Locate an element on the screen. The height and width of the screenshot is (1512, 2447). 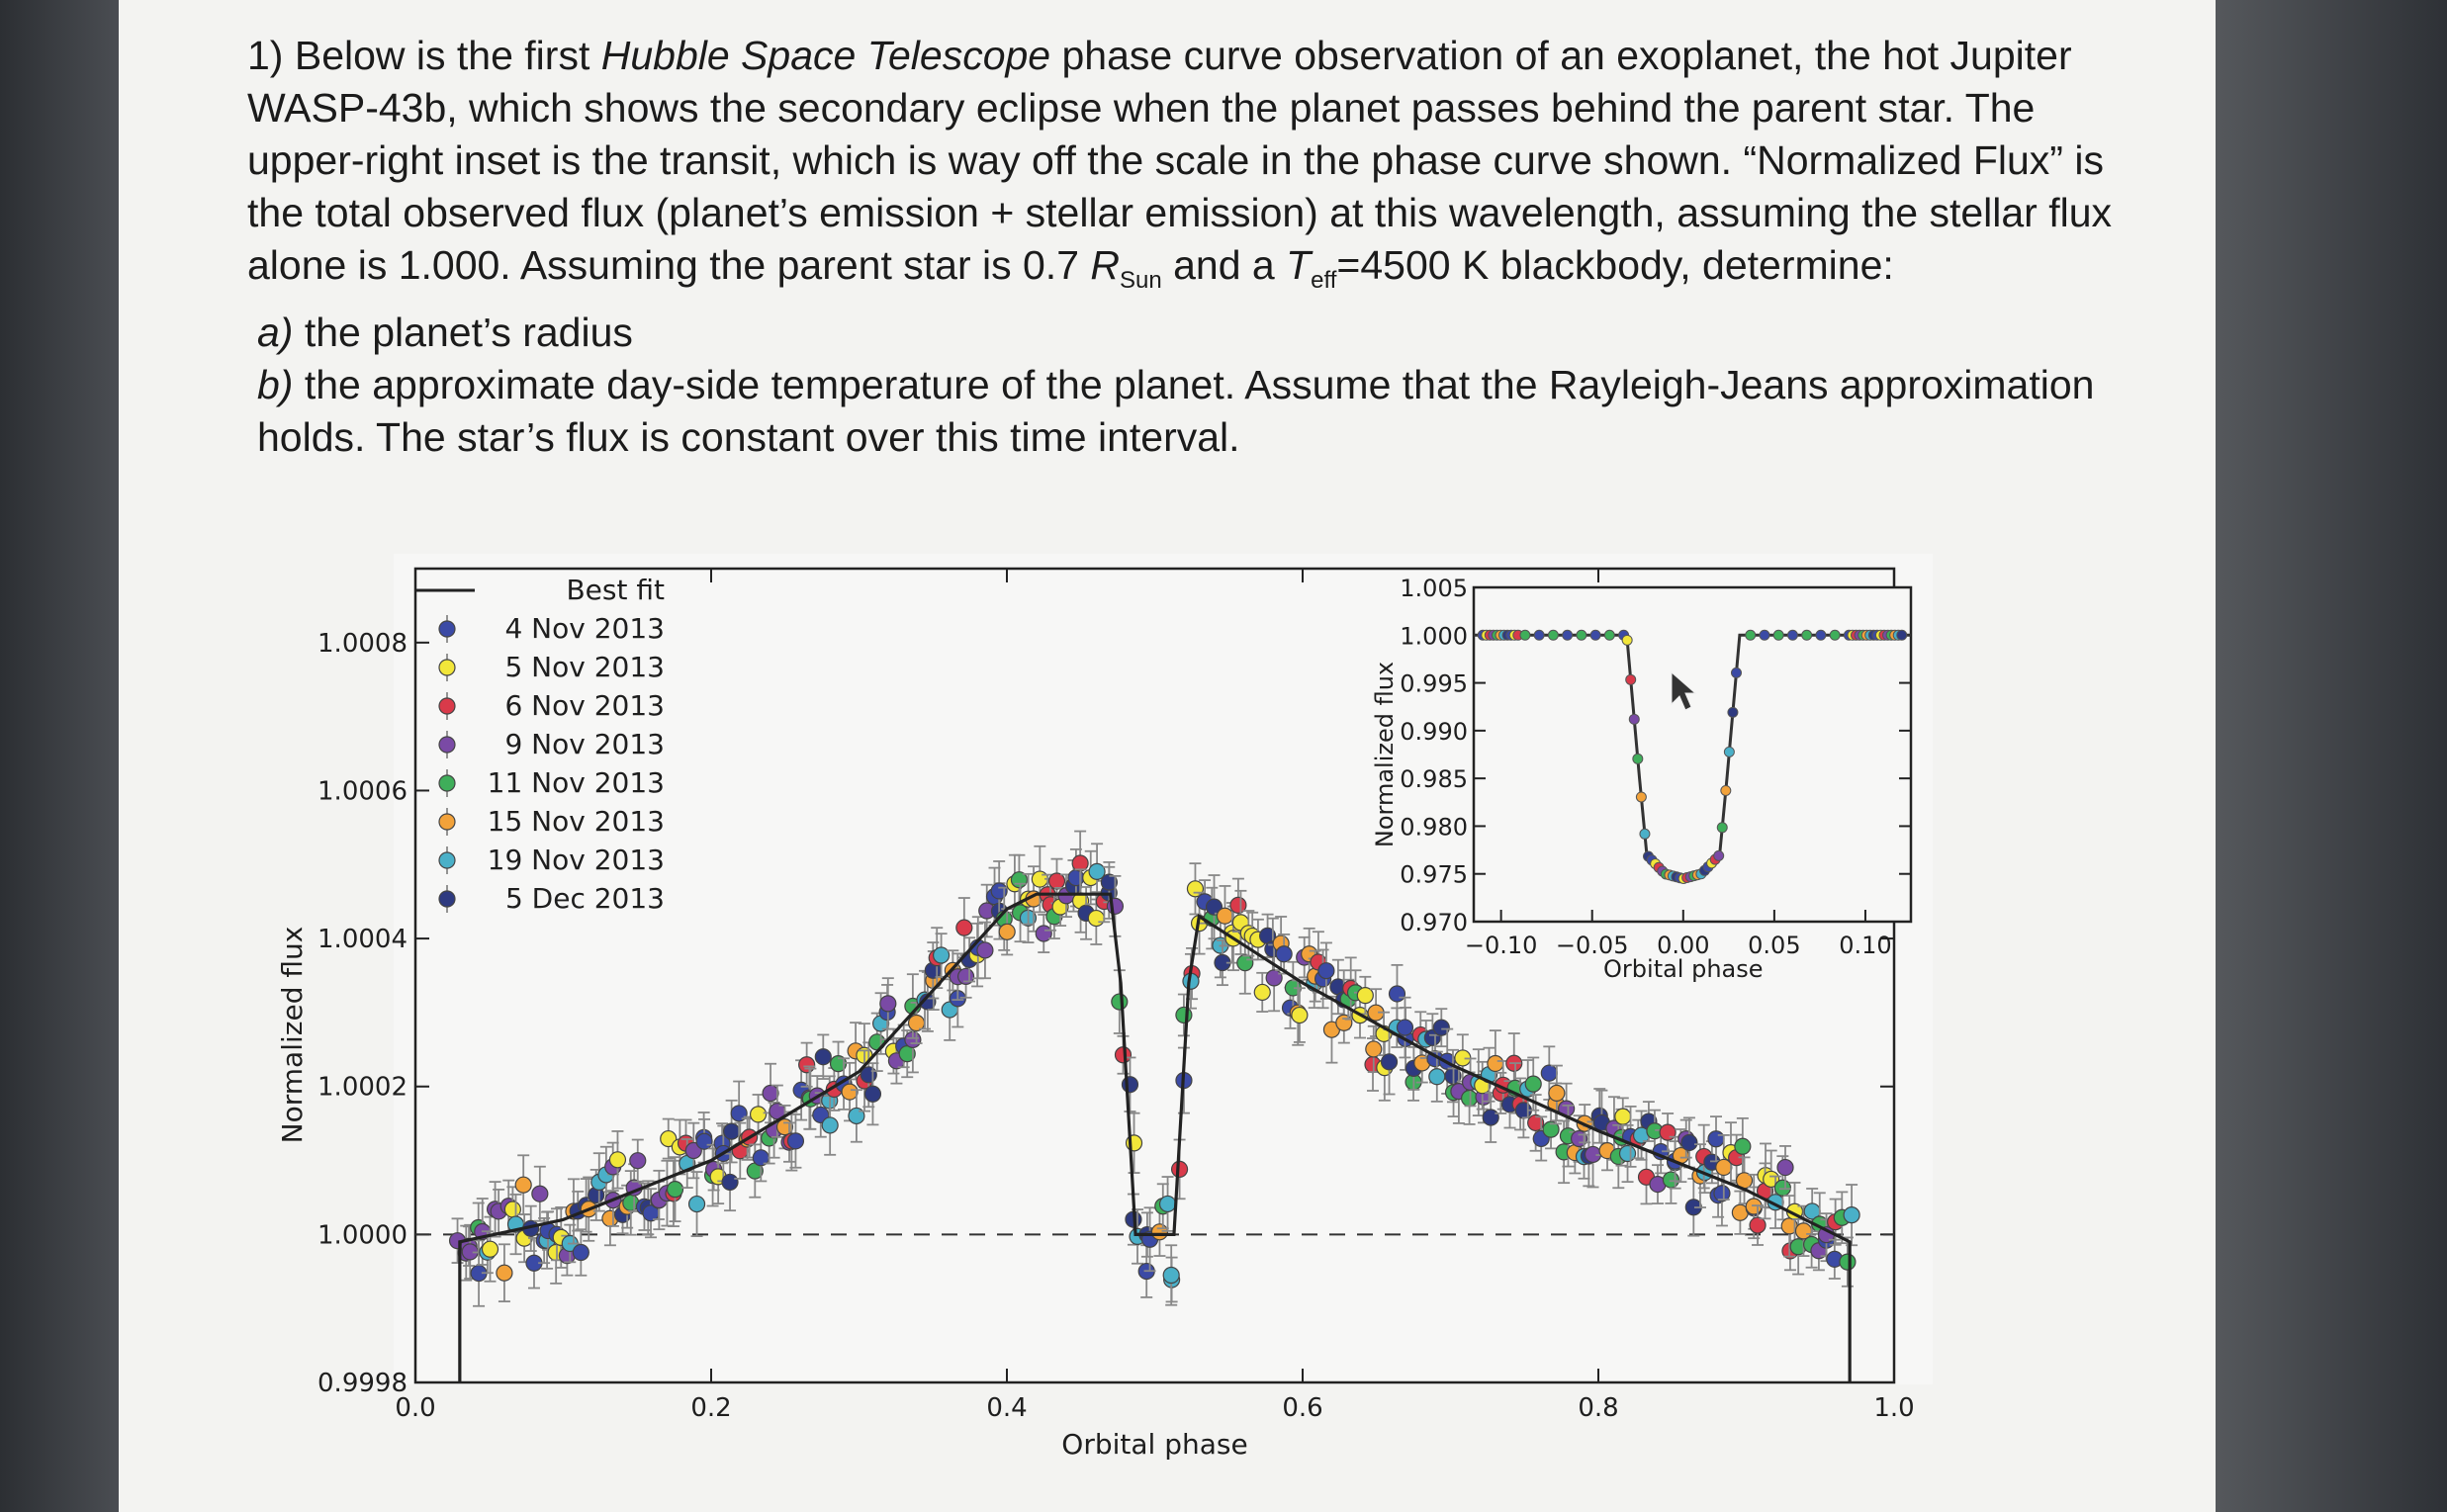
part-a: a) the planet’s radius is located at coordinates (1196, 333).